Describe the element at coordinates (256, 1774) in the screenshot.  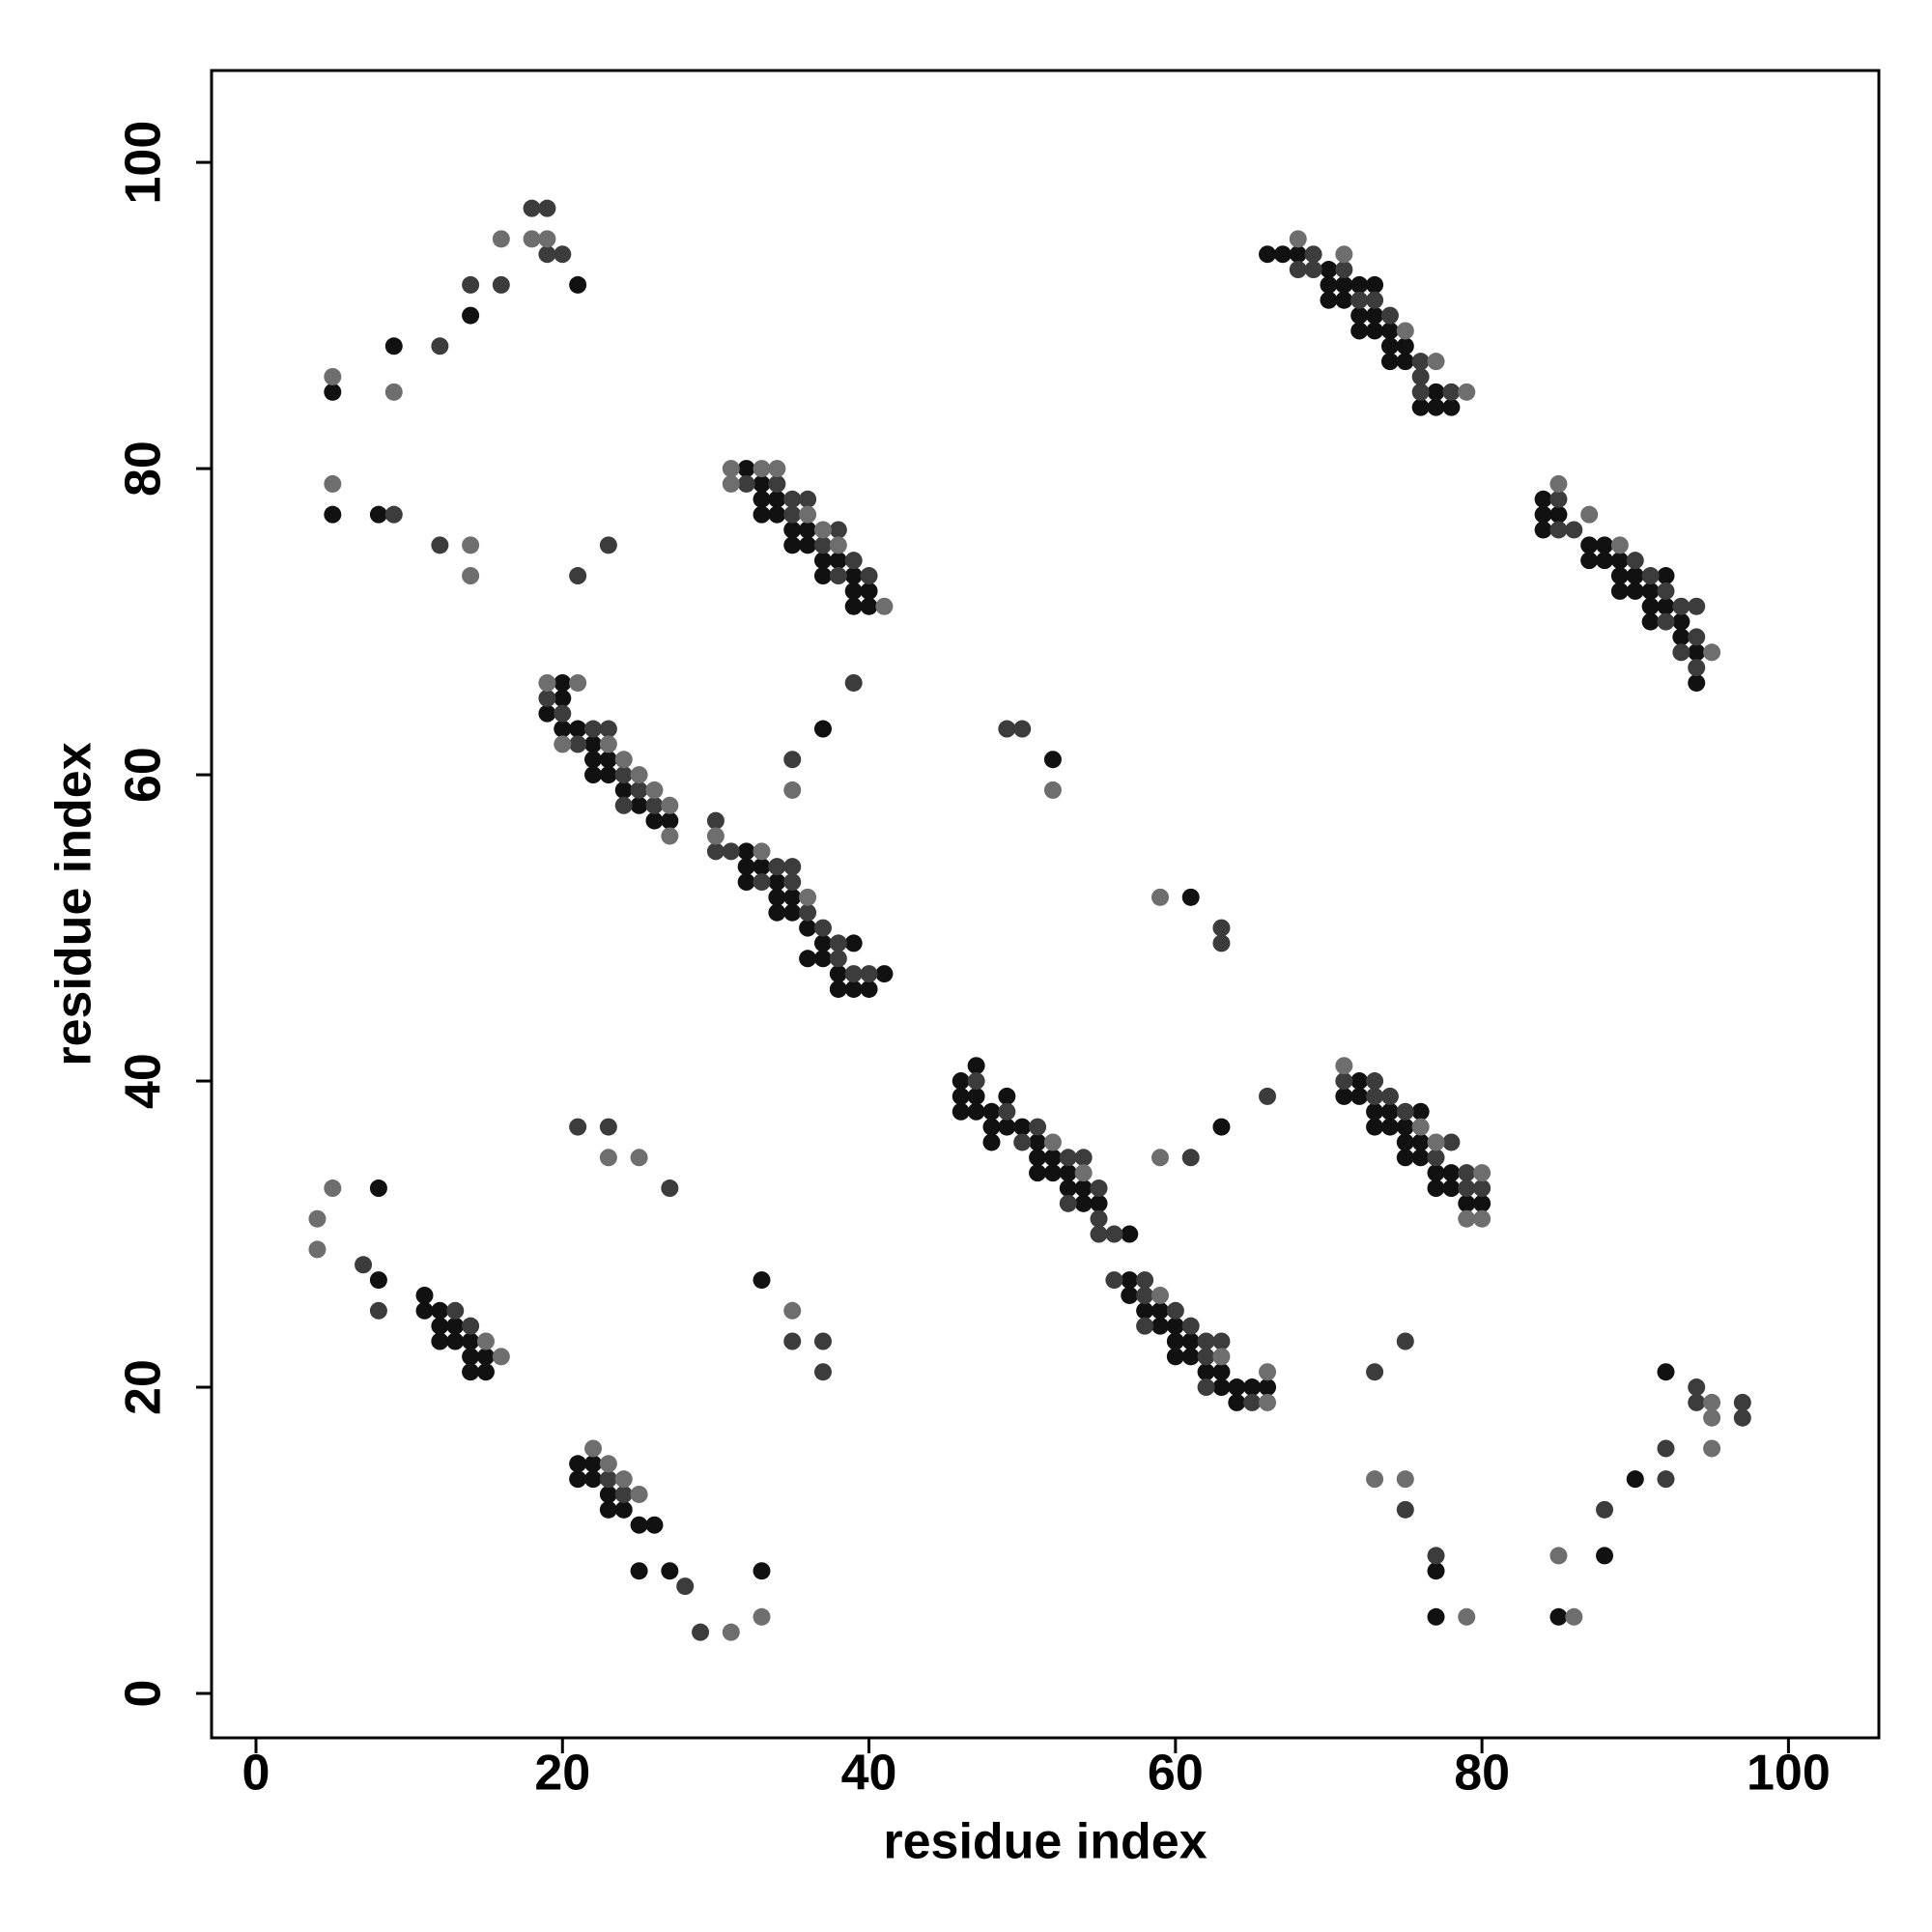
I see `x-tick-label: 0` at that location.